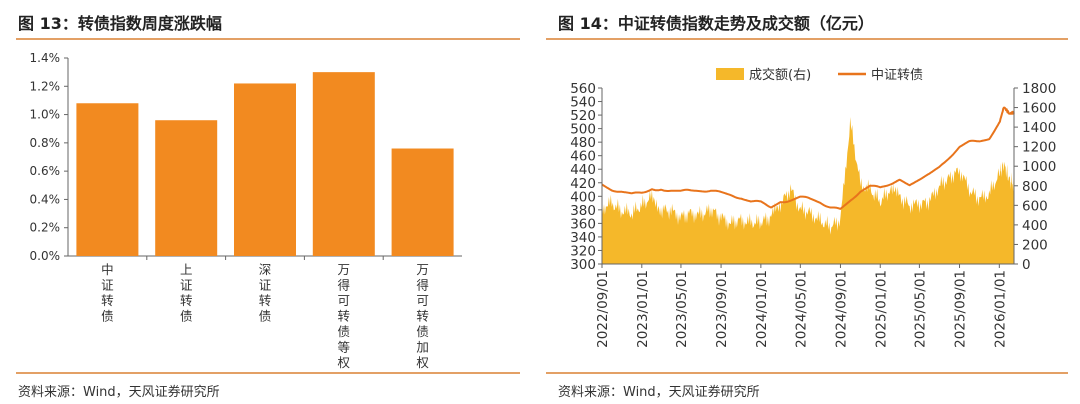 The image size is (1080, 404). Describe the element at coordinates (682, 309) in the screenshot. I see `line-x-tick-label: 2023/05/01` at that location.